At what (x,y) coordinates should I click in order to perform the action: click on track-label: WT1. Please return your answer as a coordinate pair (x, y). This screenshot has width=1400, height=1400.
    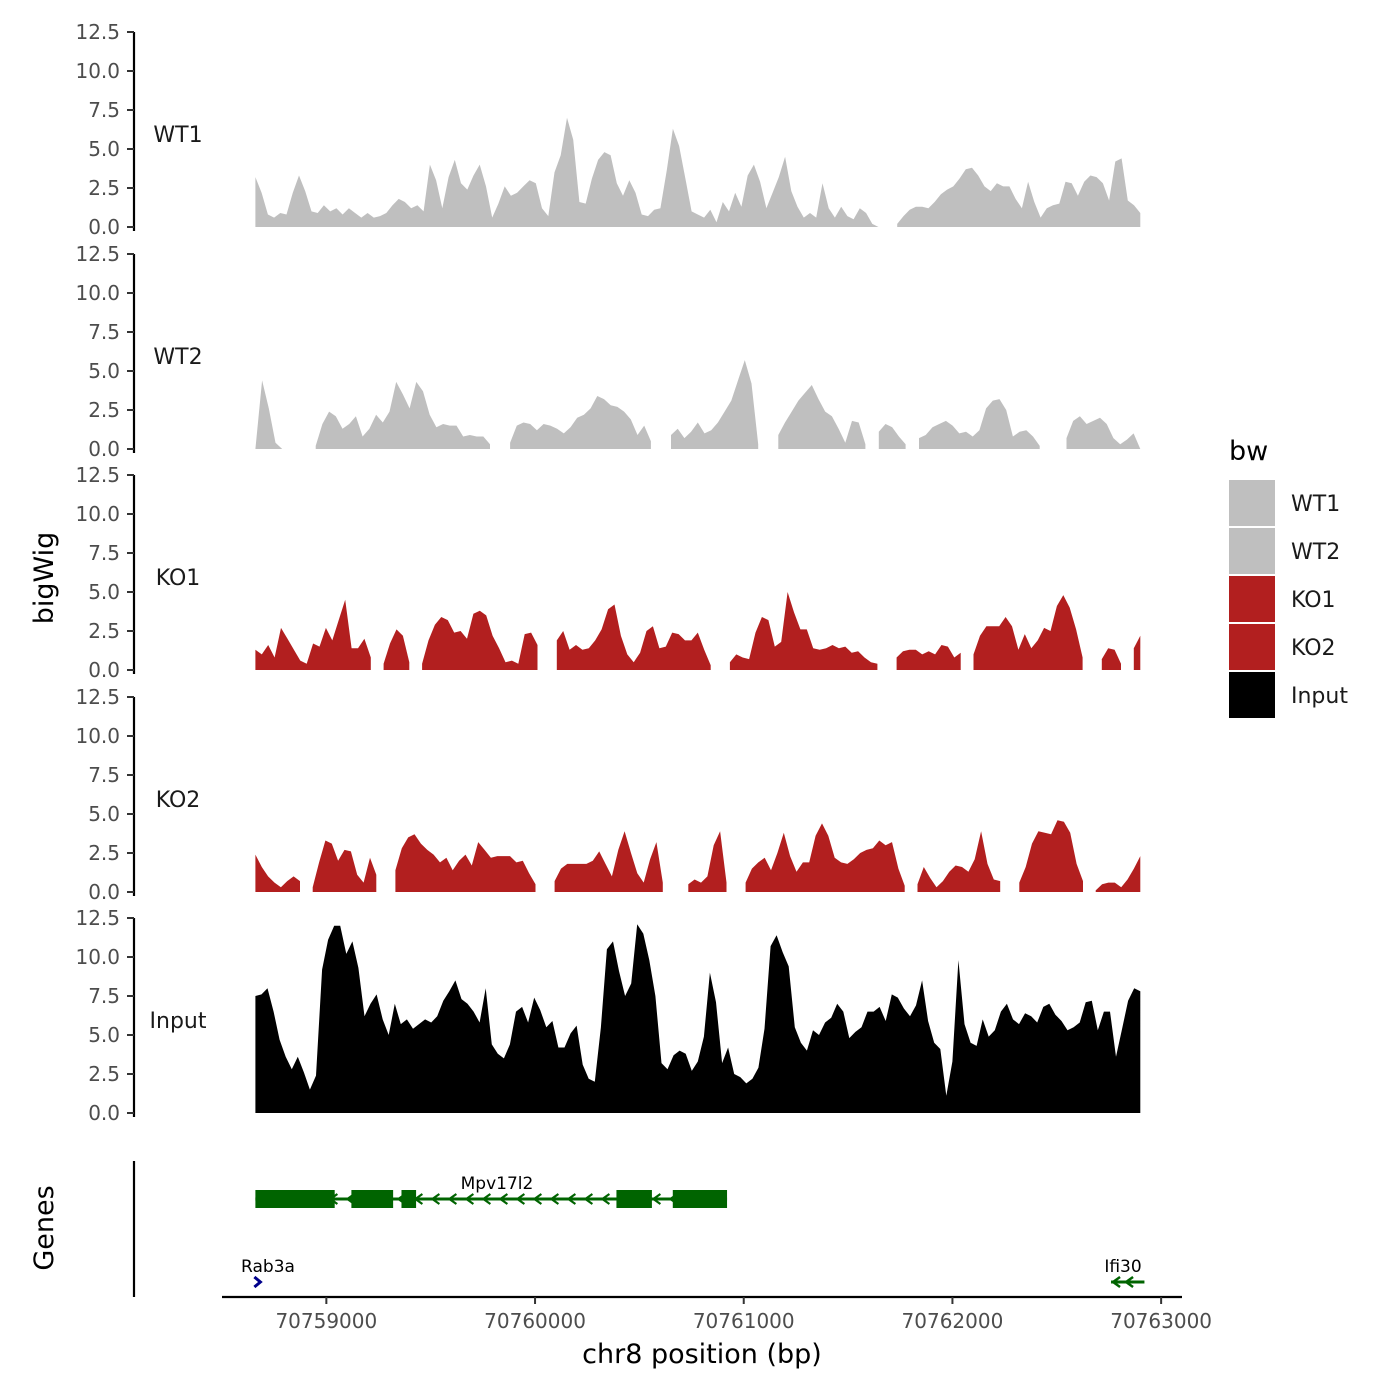
    Looking at the image, I should click on (177, 135).